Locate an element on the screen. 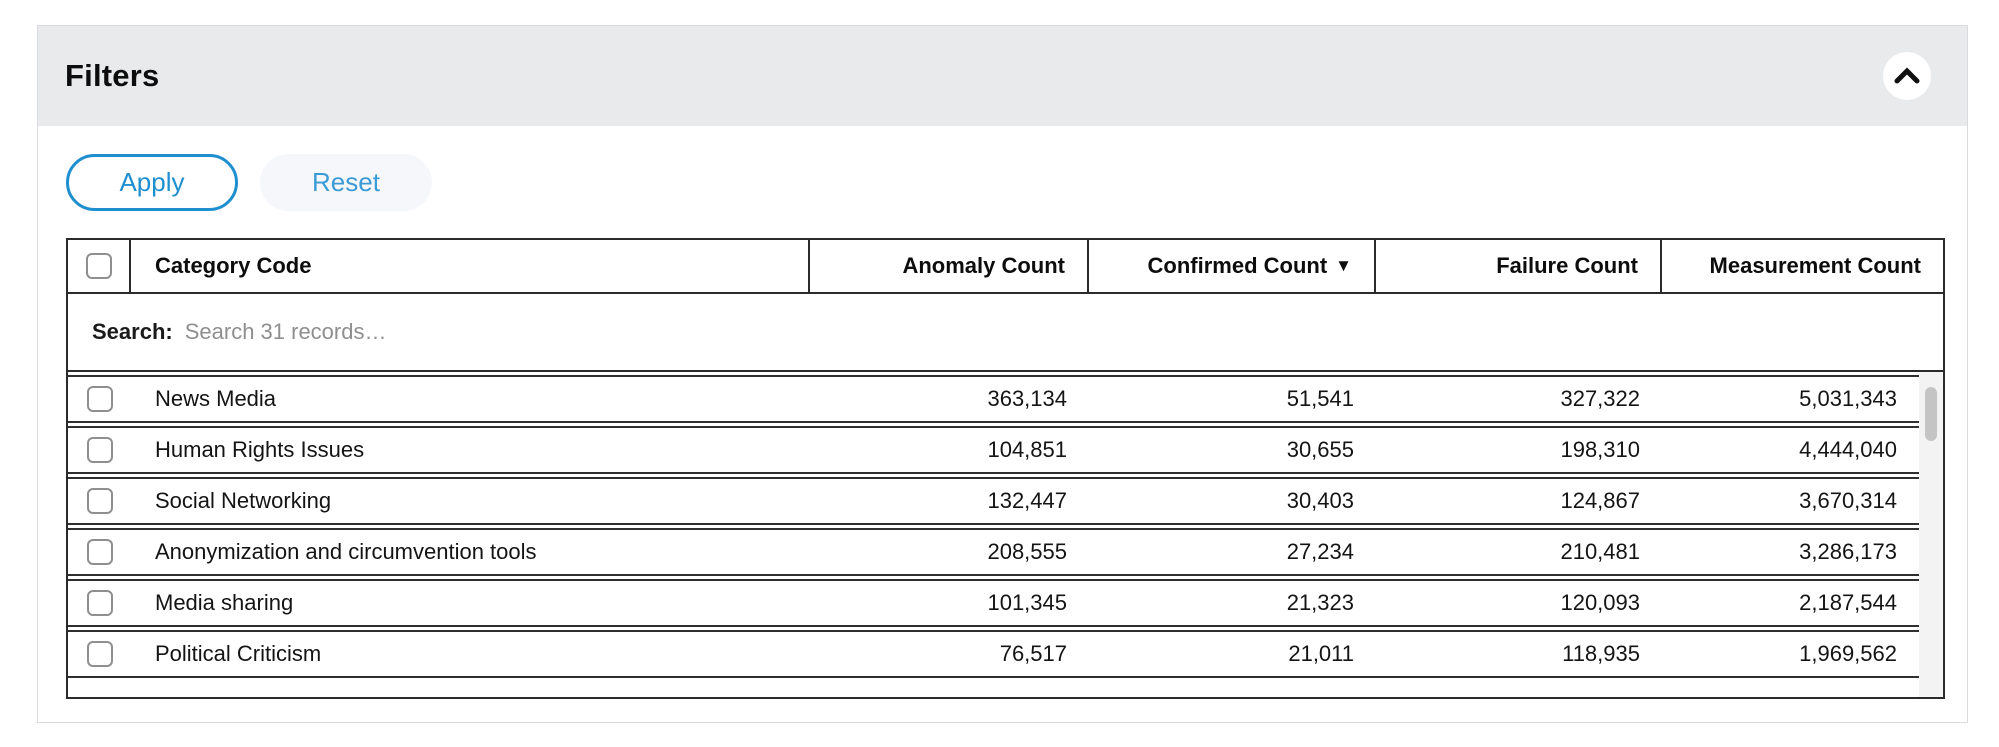 The height and width of the screenshot is (747, 1999). category-code-cell: News Media is located at coordinates (216, 398).